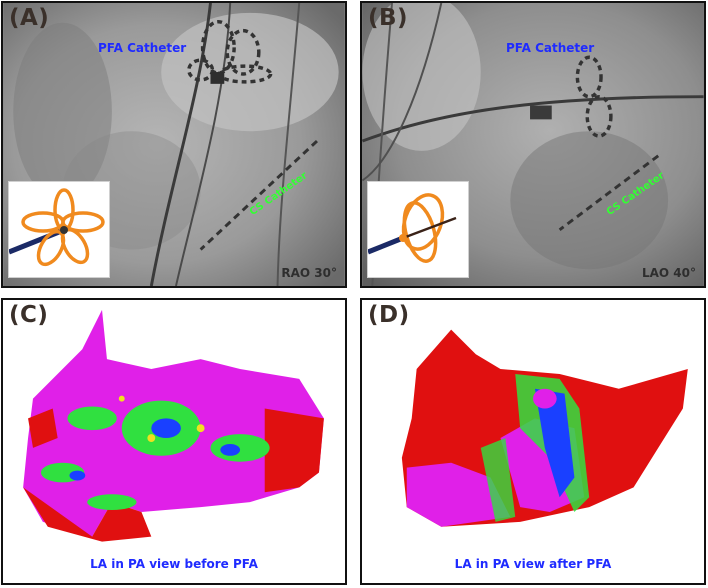 This screenshot has width=708, height=588. Describe the element at coordinates (412, 228) in the screenshot. I see `basket-catheter-illustration` at that location.